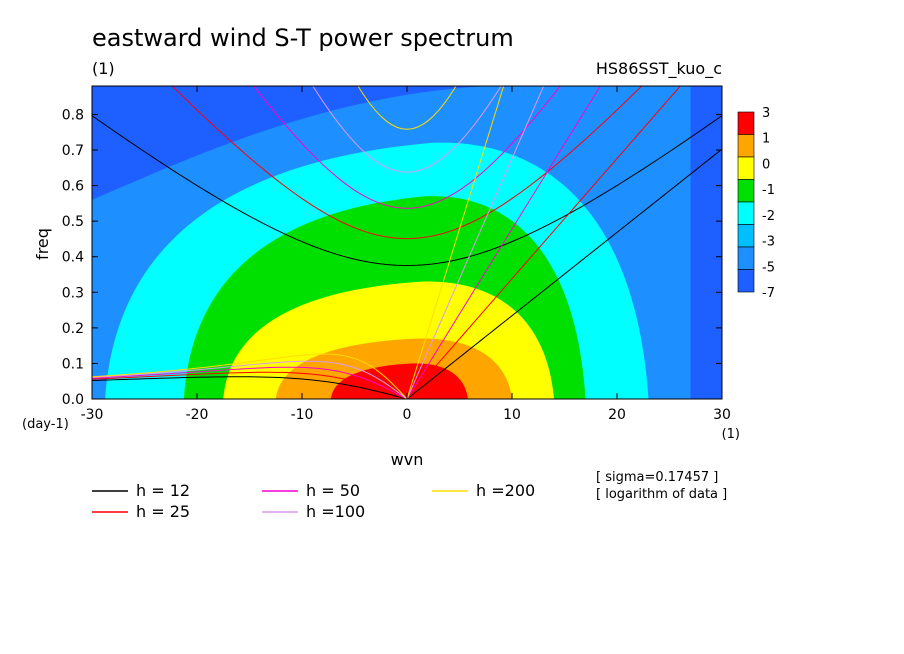 This screenshot has width=904, height=654. What do you see at coordinates (335, 511) in the screenshot?
I see `legend-label: h =100` at bounding box center [335, 511].